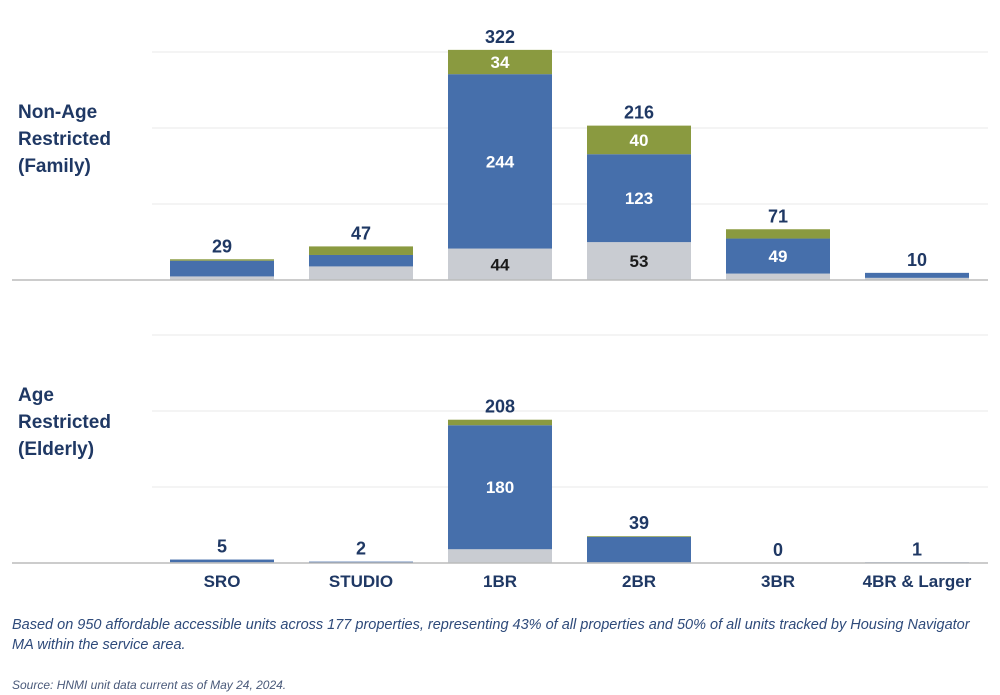  I want to click on bar-total-label: 0, so click(778, 550).